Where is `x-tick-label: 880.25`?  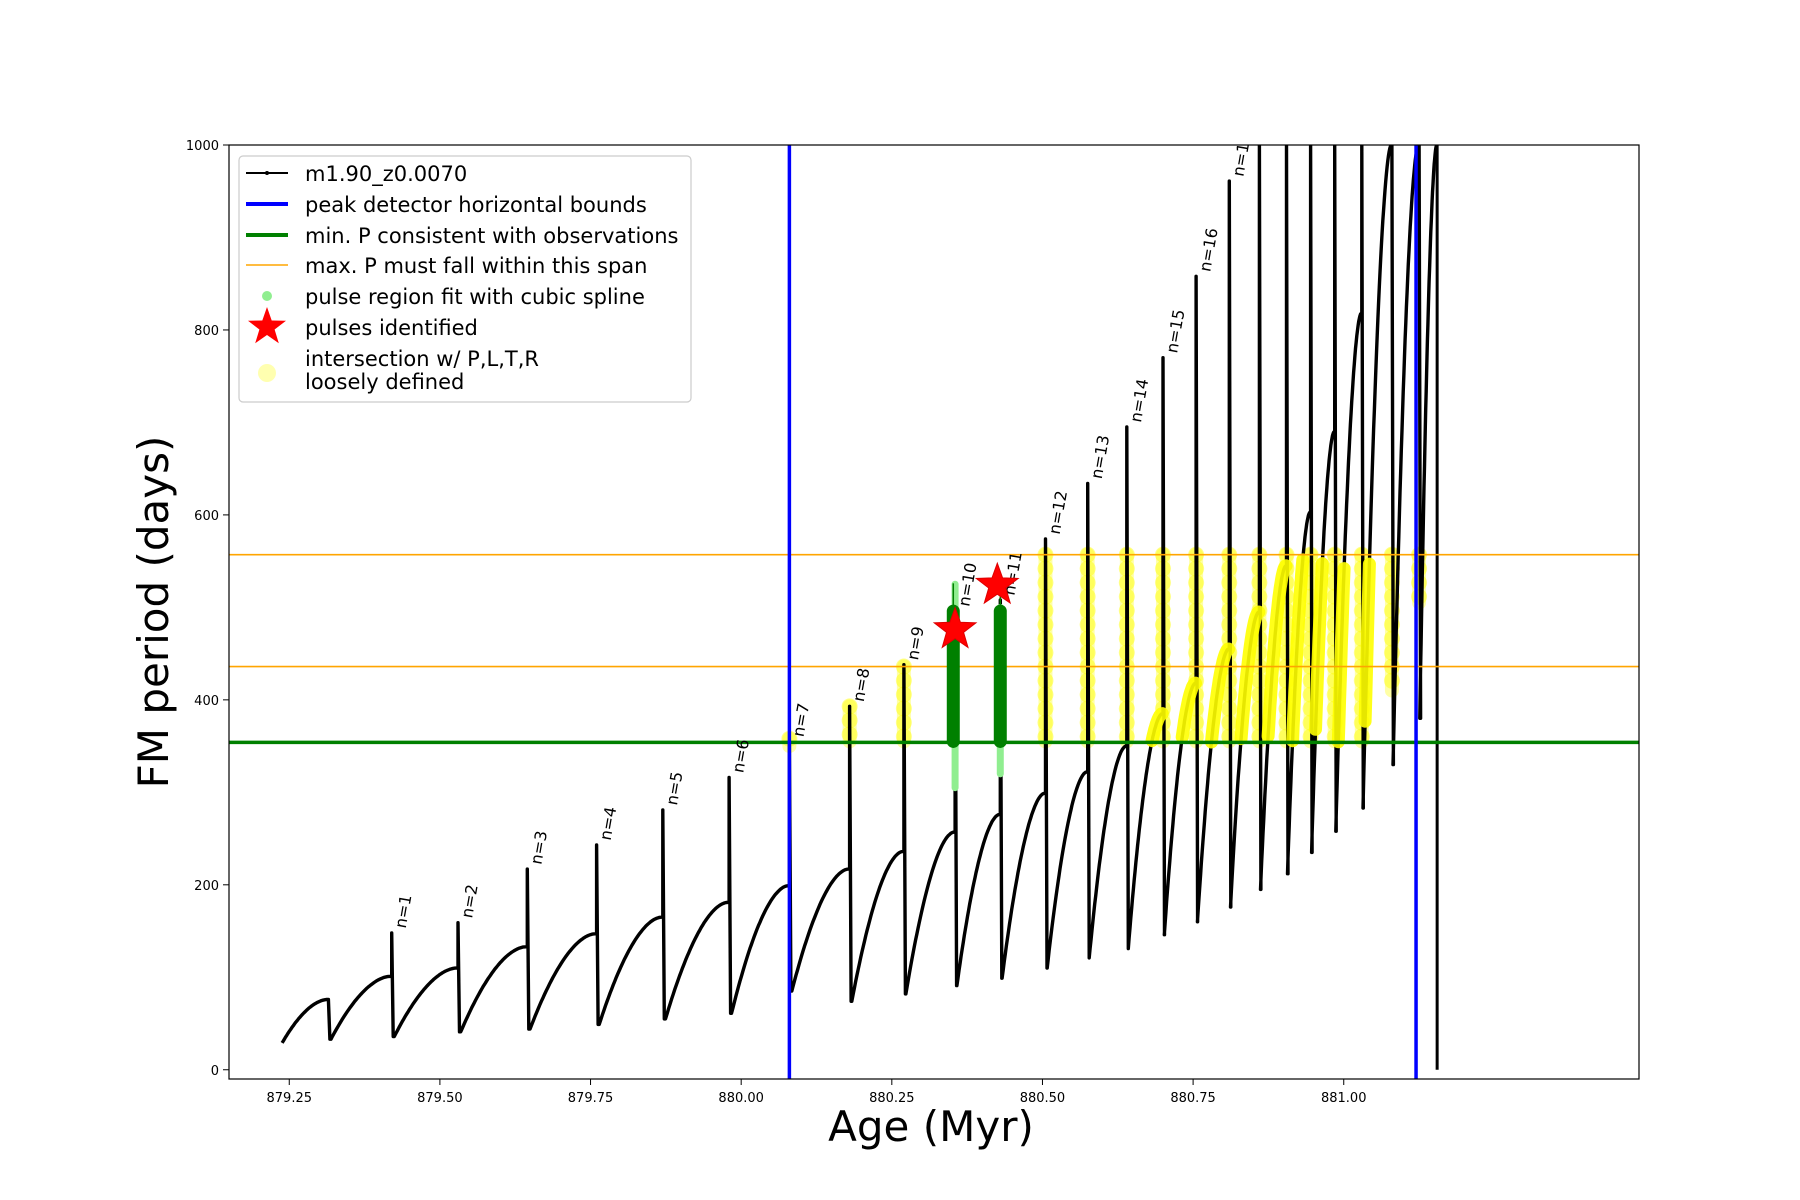
x-tick-label: 880.25 is located at coordinates (892, 1098).